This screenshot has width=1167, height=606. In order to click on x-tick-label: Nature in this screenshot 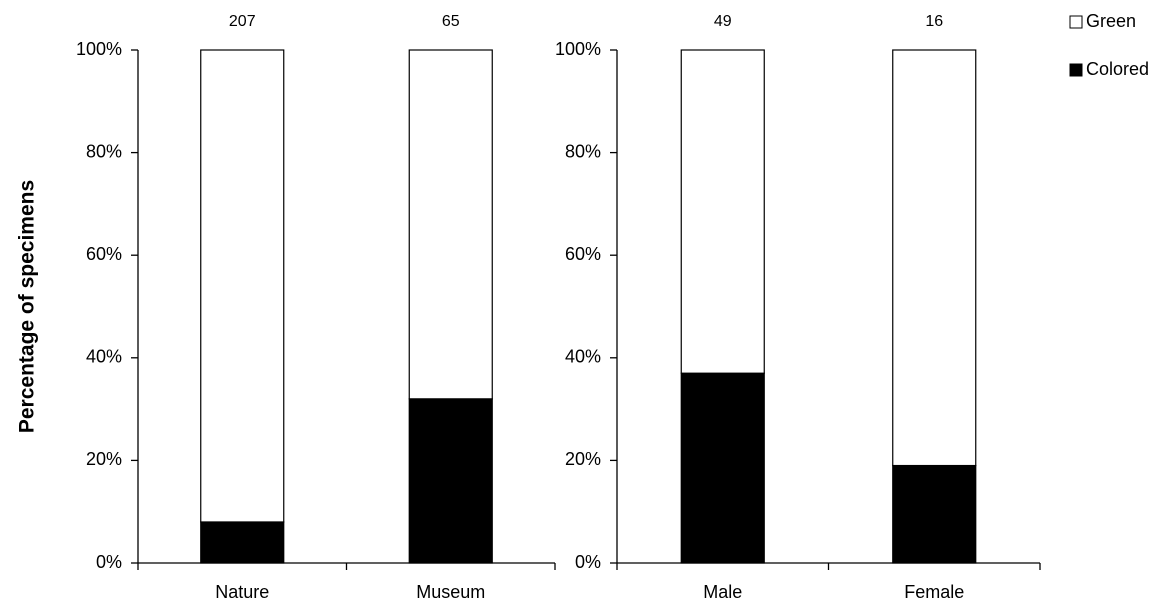, I will do `click(242, 592)`.